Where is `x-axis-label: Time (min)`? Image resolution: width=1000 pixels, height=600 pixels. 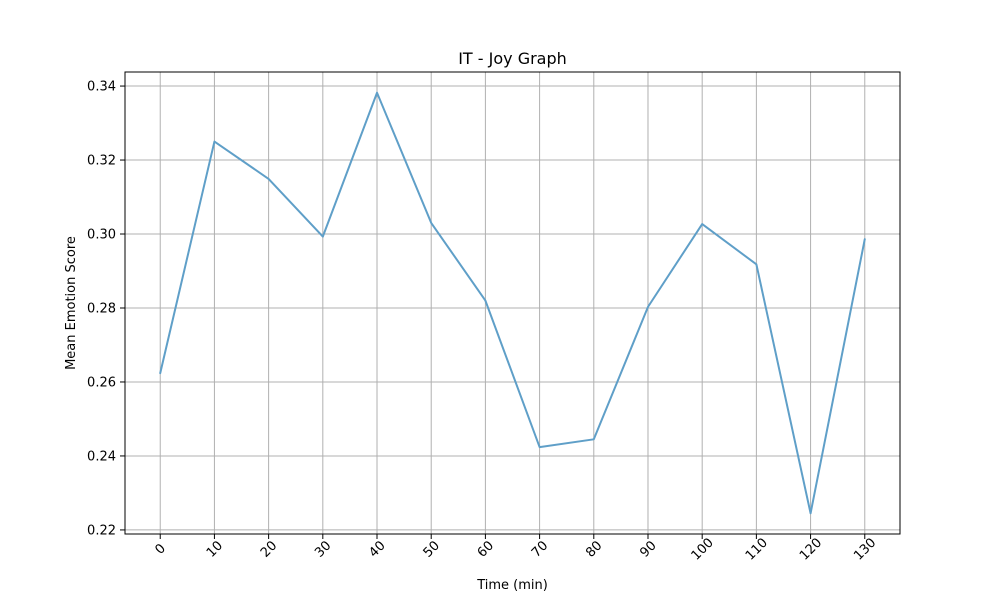
x-axis-label: Time (min) is located at coordinates (512, 585).